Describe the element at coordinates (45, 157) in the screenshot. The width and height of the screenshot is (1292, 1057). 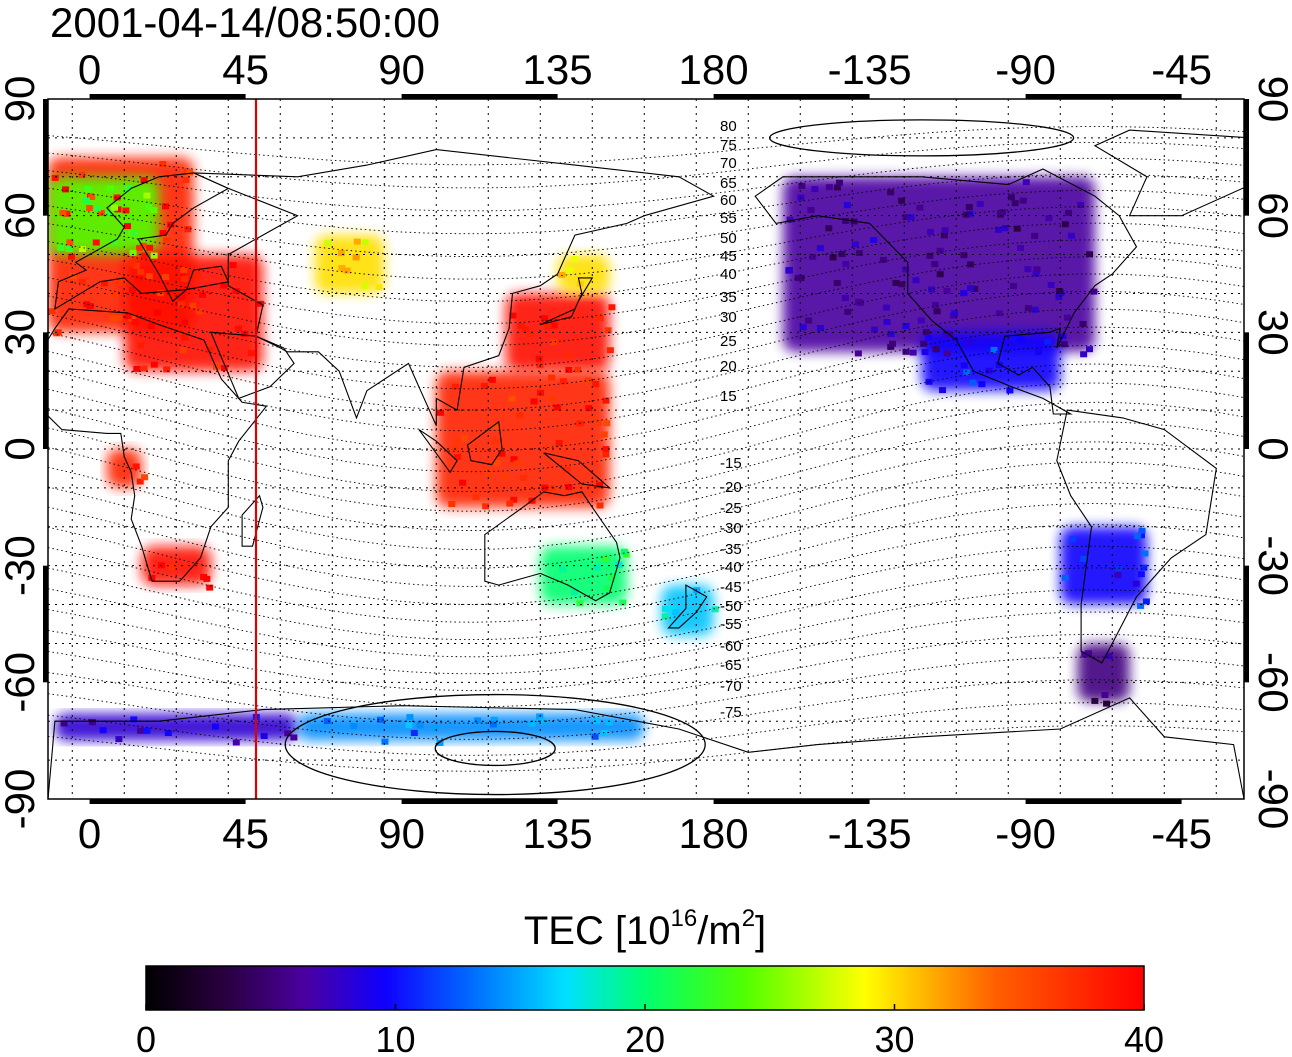
I see `frame-bar-left` at that location.